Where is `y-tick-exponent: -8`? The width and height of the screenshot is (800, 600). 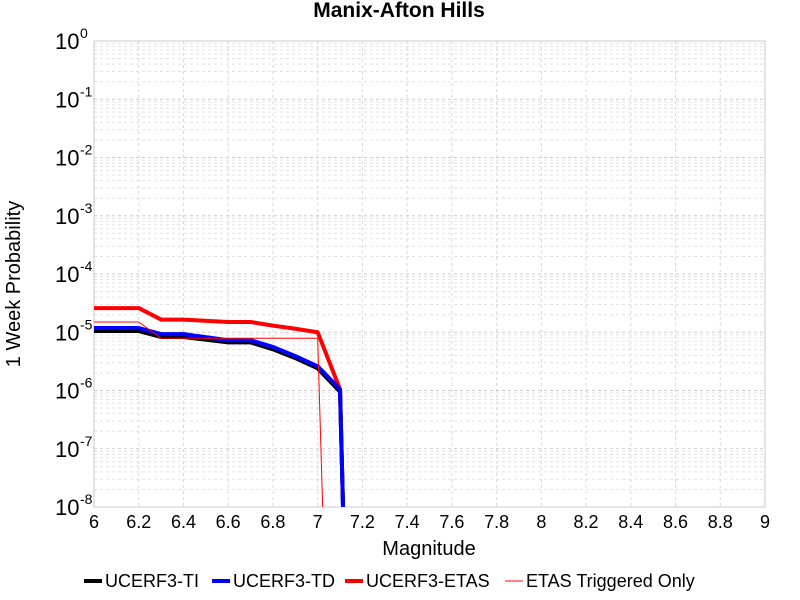 y-tick-exponent: -8 is located at coordinates (86, 499).